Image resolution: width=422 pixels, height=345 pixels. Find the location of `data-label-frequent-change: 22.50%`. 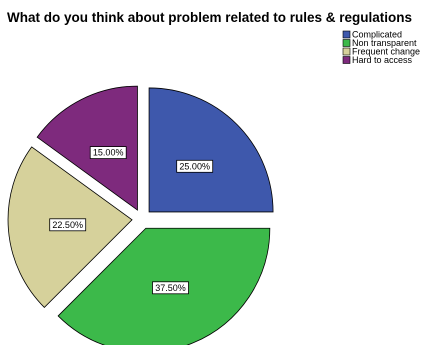

data-label-frequent-change: 22.50% is located at coordinates (68, 225).